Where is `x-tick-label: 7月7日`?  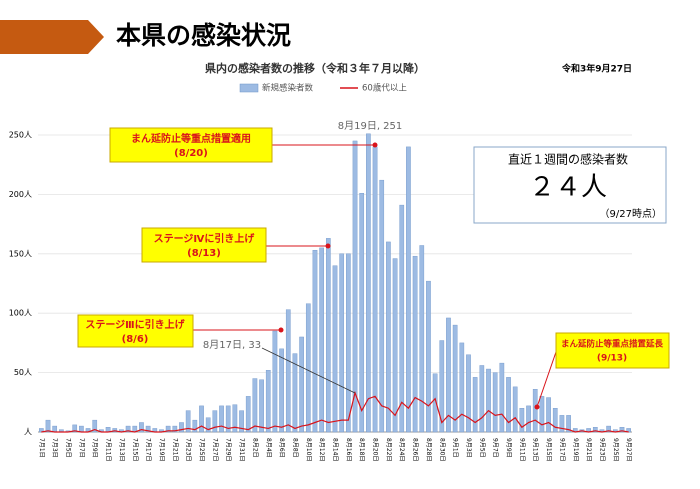
x-tick-label: 7月7日 is located at coordinates (81, 448).